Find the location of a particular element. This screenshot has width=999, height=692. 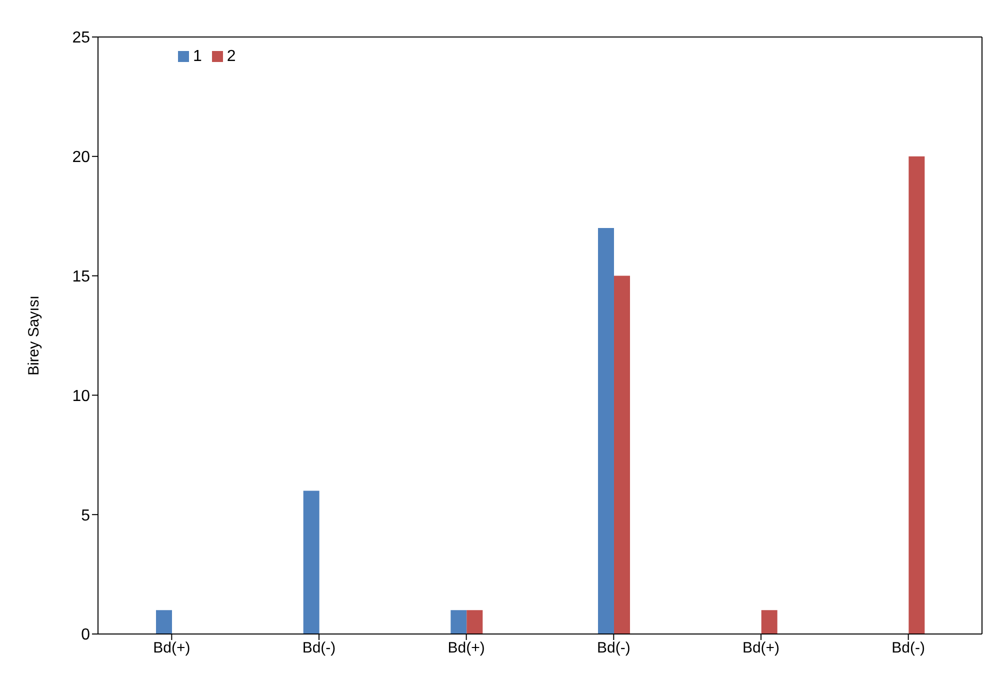

y-tick-label: 0 is located at coordinates (85, 635).